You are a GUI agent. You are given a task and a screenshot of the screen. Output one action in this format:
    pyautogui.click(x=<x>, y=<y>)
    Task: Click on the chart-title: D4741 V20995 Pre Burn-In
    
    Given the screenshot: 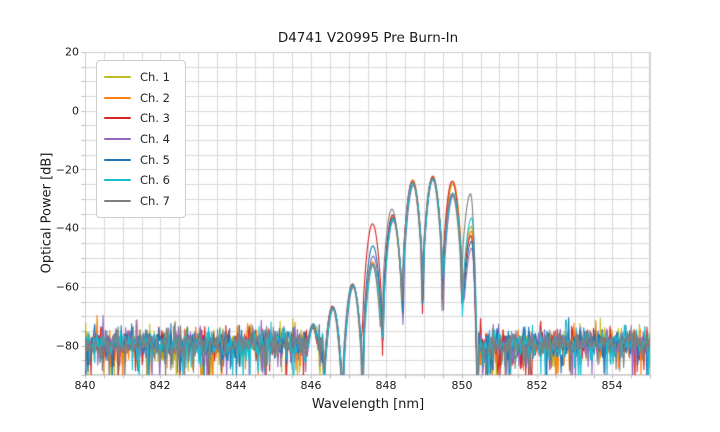 What is the action you would take?
    pyautogui.click(x=368, y=38)
    